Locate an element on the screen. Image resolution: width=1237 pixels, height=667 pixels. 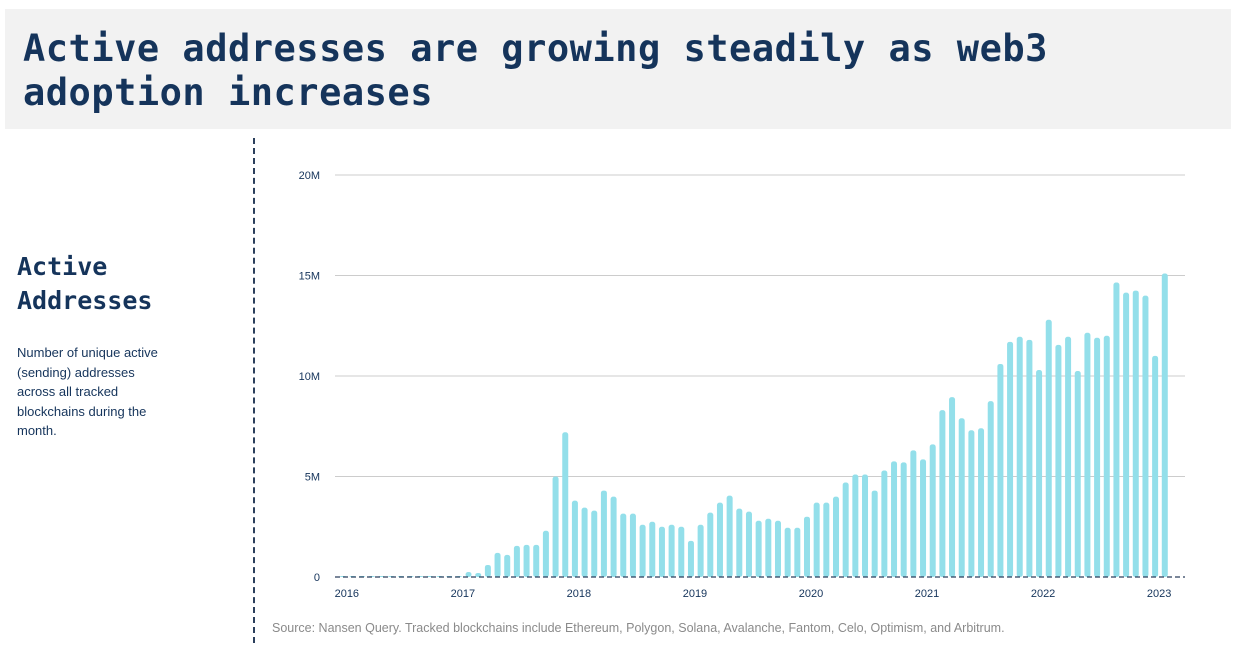
x-tick-label: 2019 is located at coordinates (695, 594).